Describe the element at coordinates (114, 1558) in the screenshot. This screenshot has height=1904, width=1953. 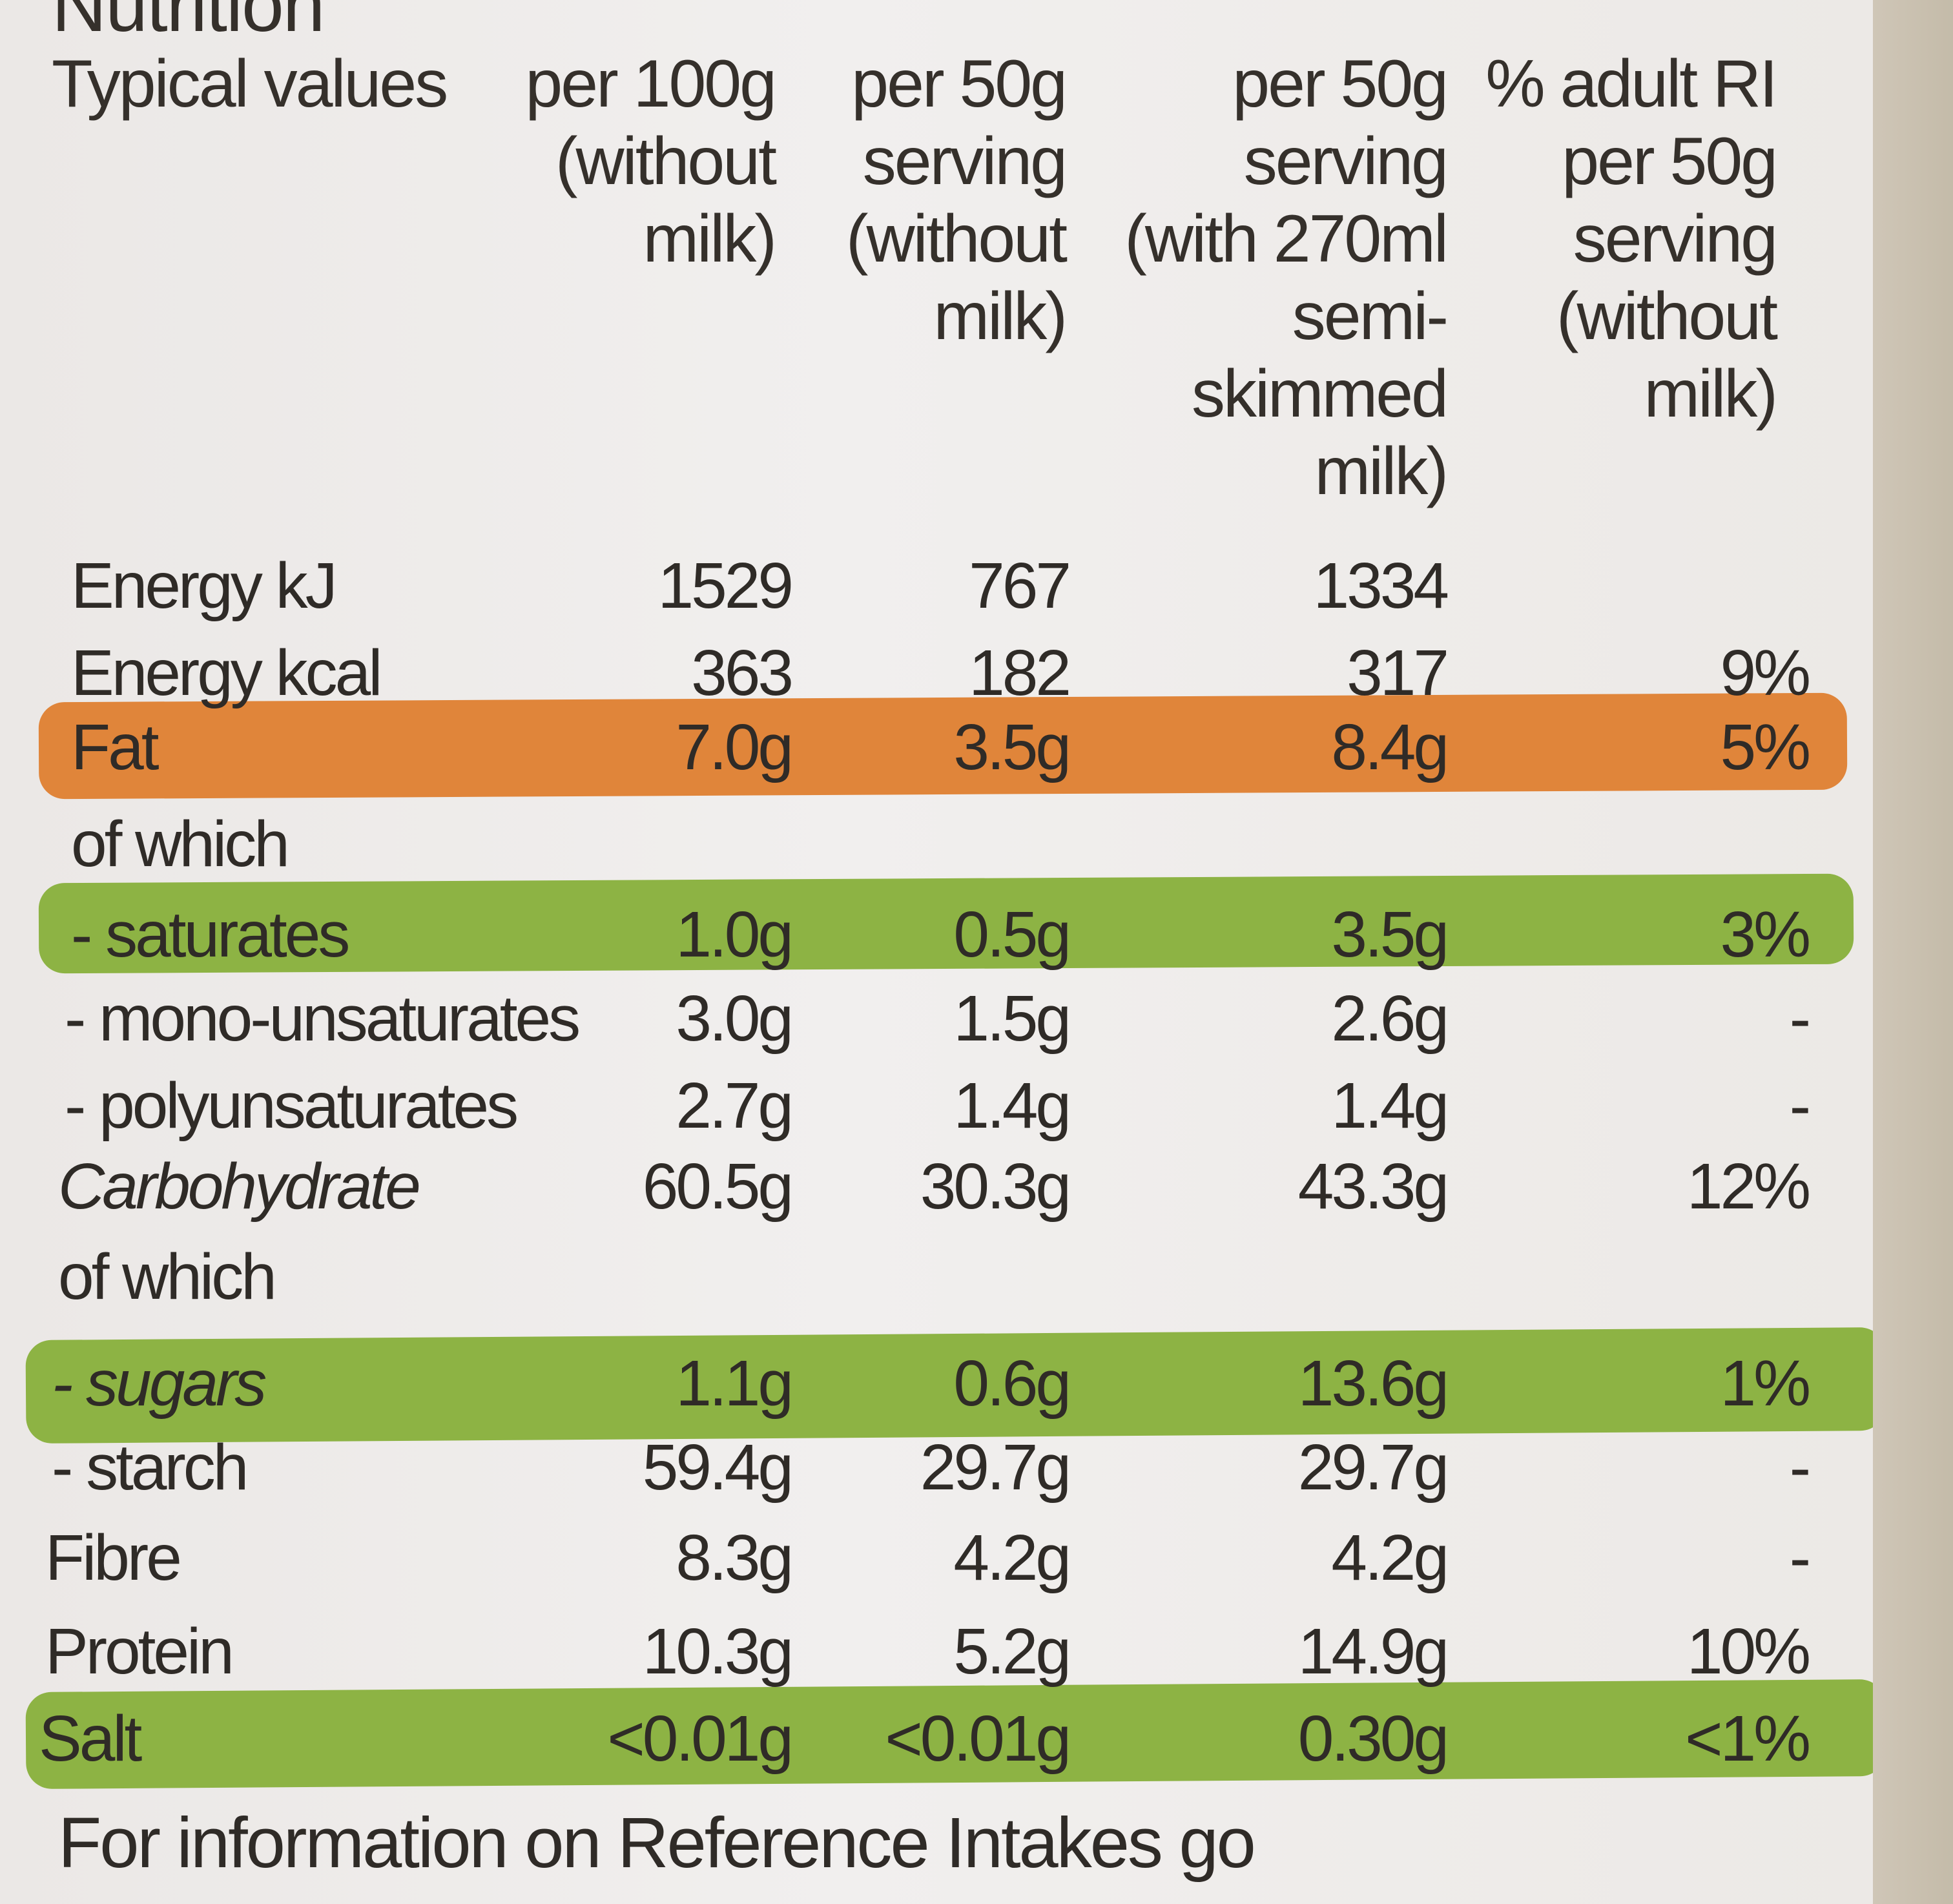
I see `row-name: Fibre` at that location.